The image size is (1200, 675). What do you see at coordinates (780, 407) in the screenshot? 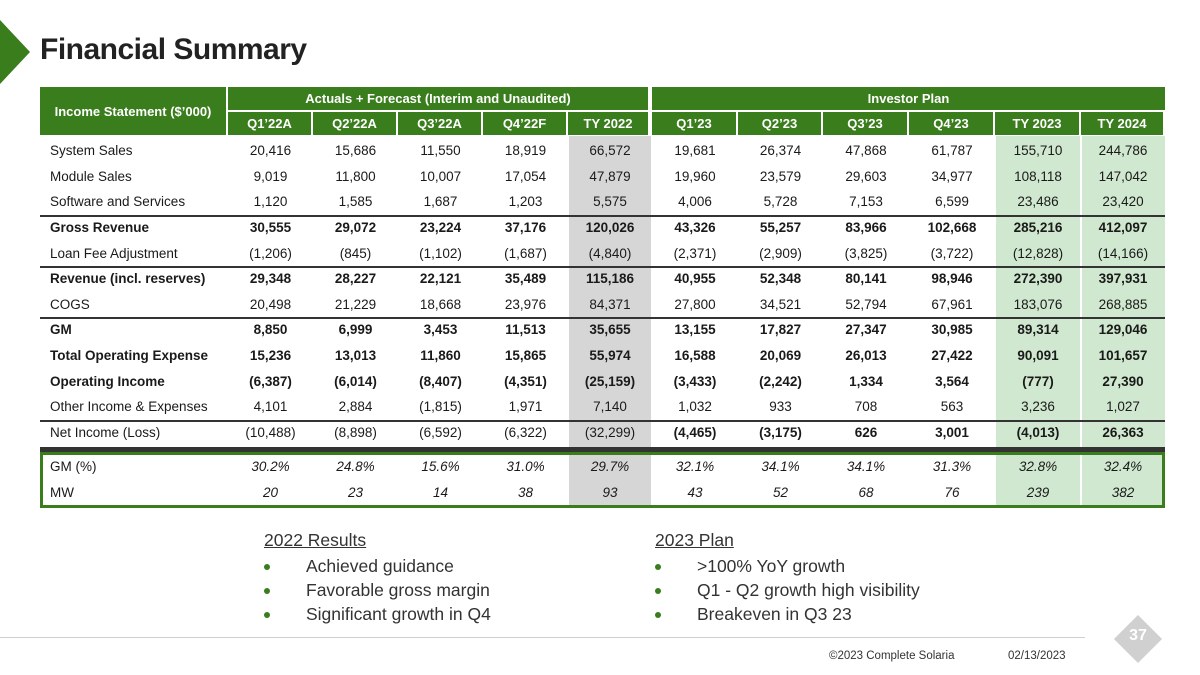
I see `table-cell: 933` at bounding box center [780, 407].